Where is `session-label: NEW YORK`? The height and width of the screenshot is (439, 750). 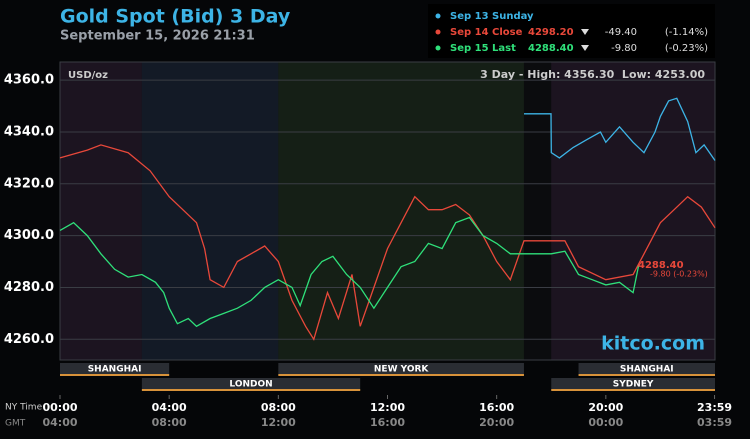
session-label: NEW YORK is located at coordinates (402, 370).